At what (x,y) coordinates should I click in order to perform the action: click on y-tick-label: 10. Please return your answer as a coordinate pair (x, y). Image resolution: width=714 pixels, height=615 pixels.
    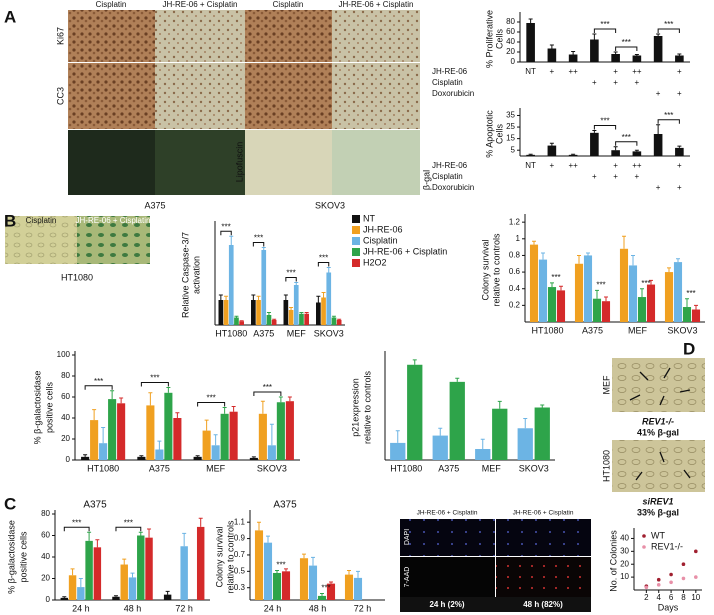
    Looking at the image, I should click on (624, 576).